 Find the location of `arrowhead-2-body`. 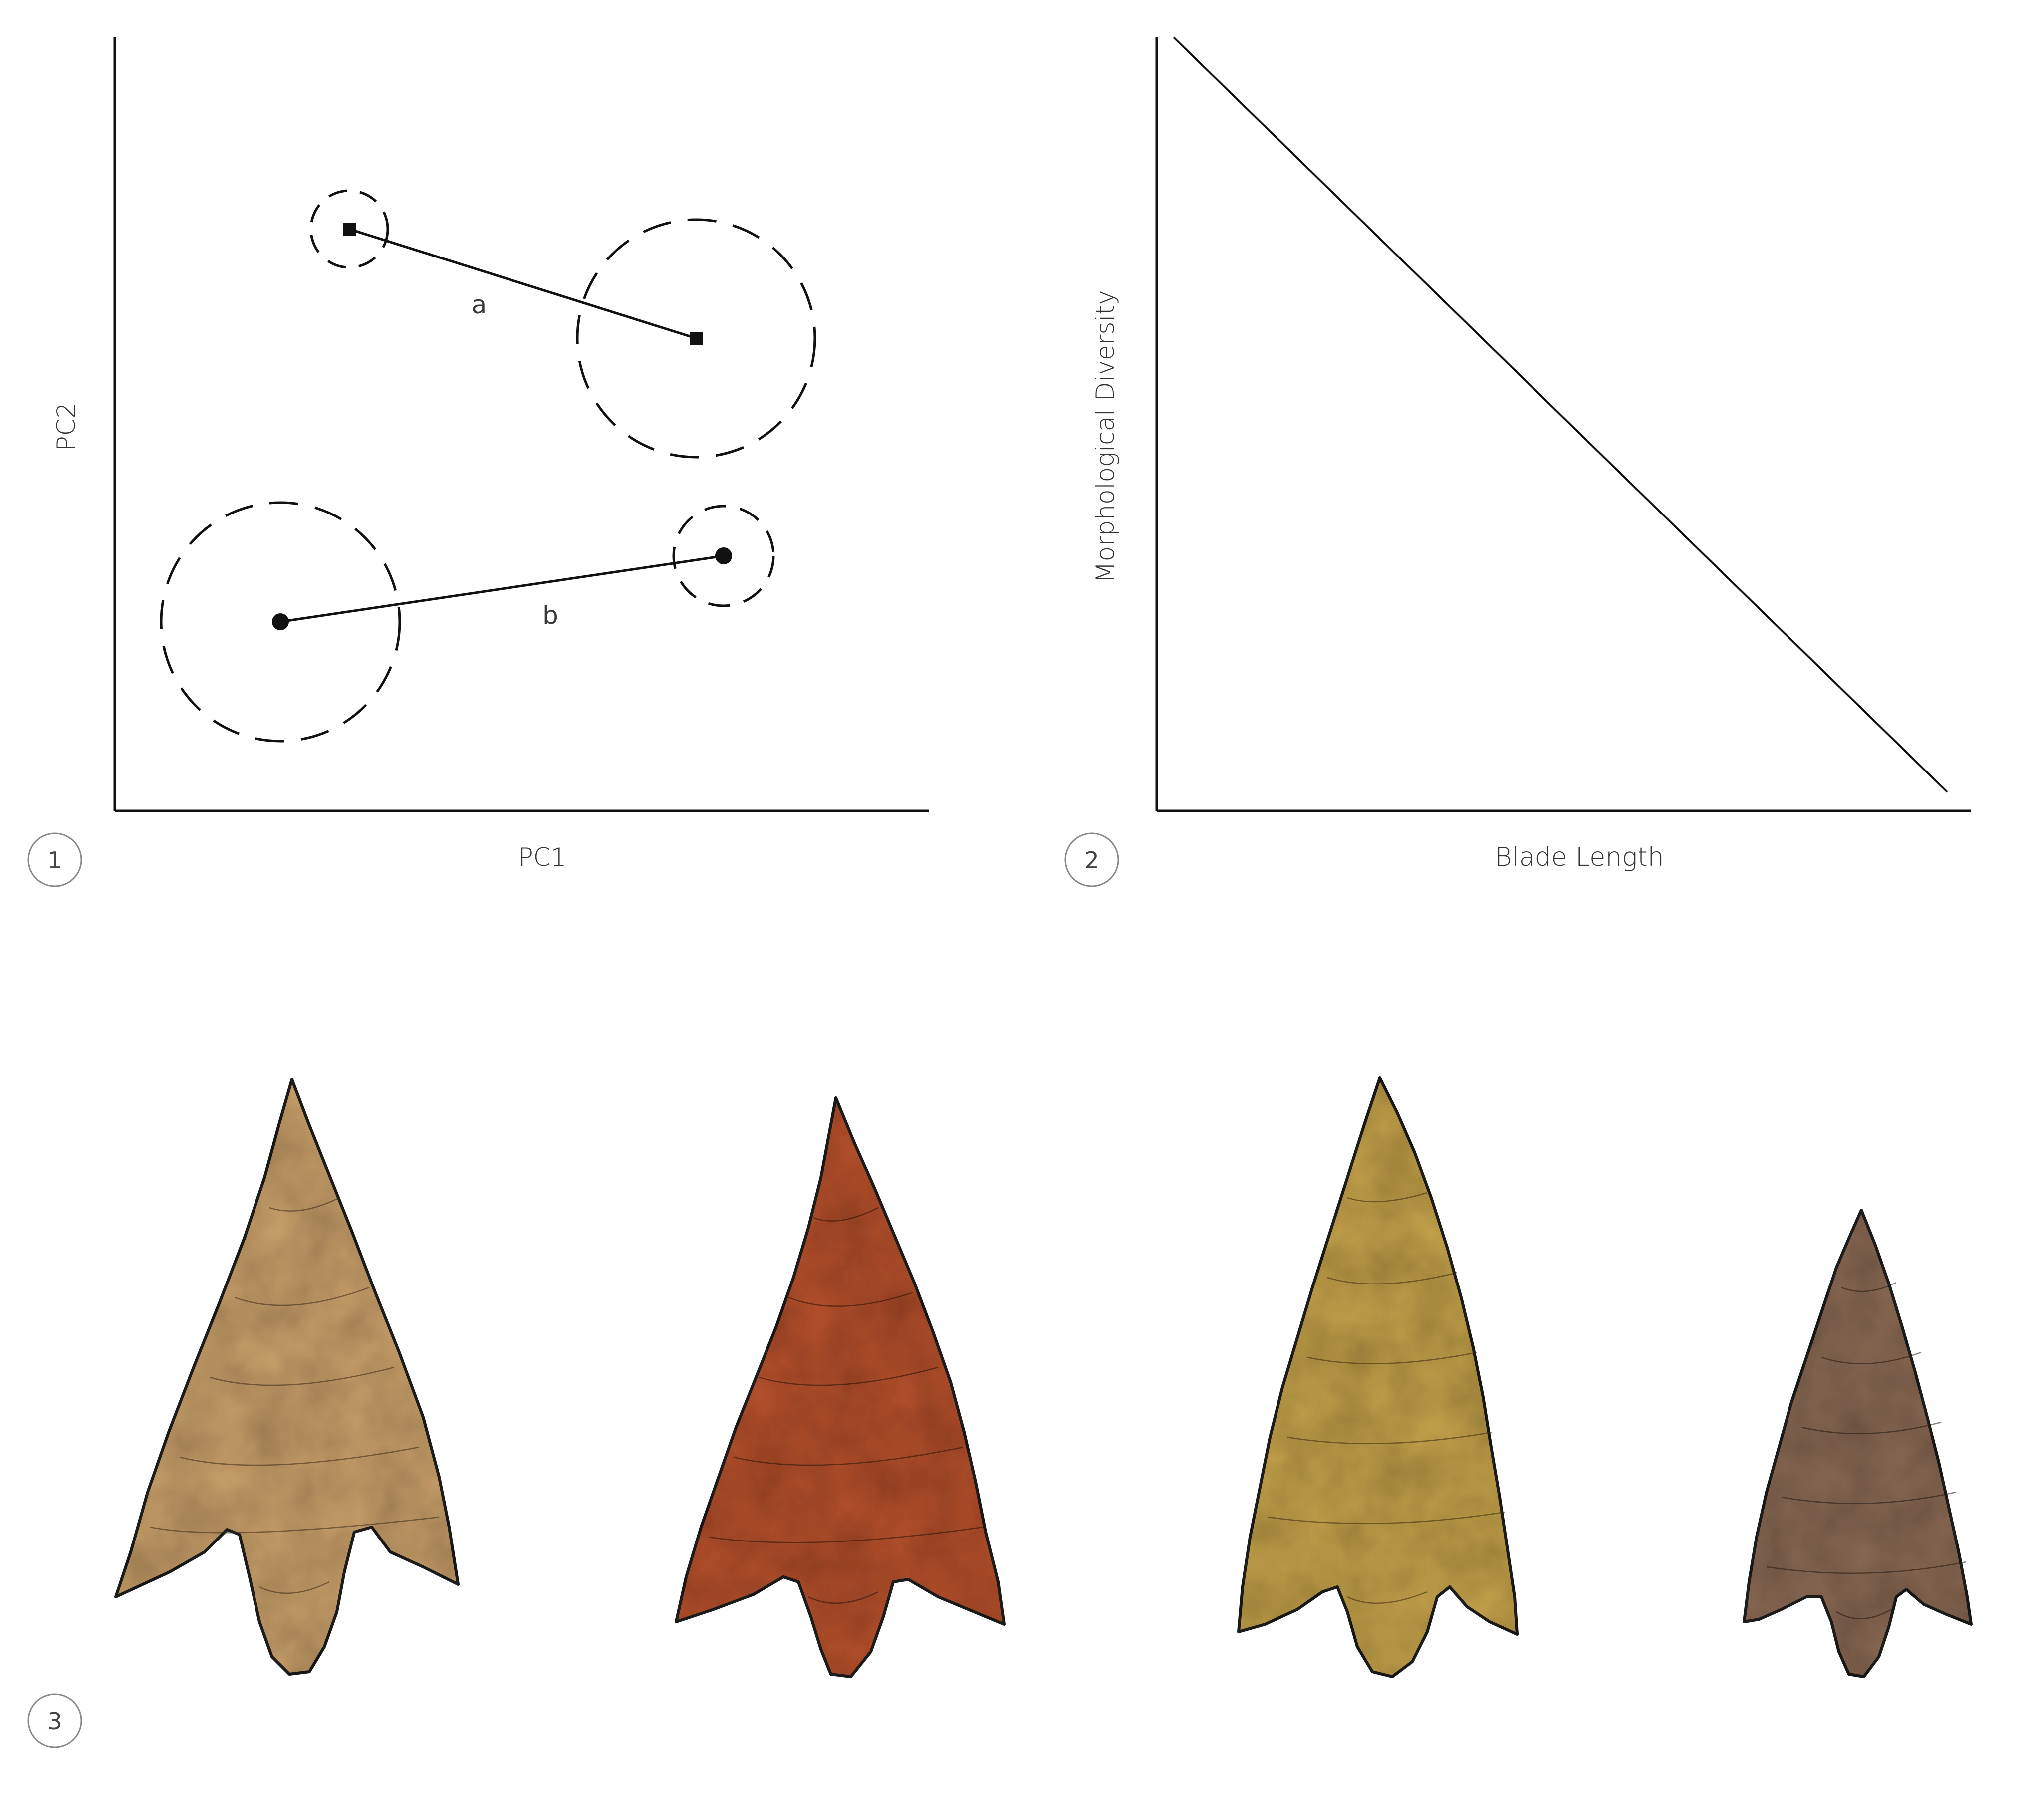

arrowhead-2-body is located at coordinates (840, 1387).